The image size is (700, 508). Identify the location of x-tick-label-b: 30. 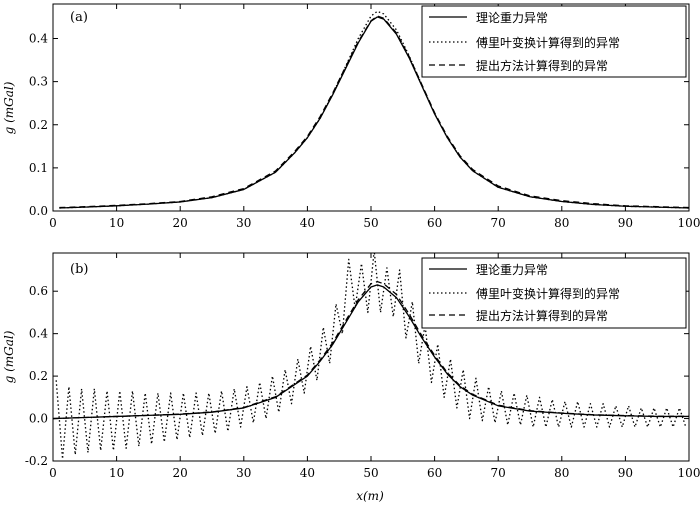
(243, 473).